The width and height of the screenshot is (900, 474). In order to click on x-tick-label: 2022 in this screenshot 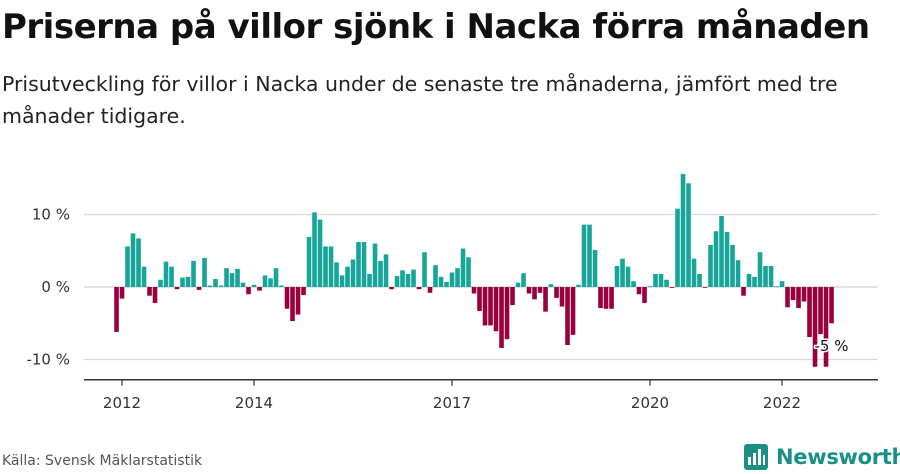, I will do `click(782, 403)`.